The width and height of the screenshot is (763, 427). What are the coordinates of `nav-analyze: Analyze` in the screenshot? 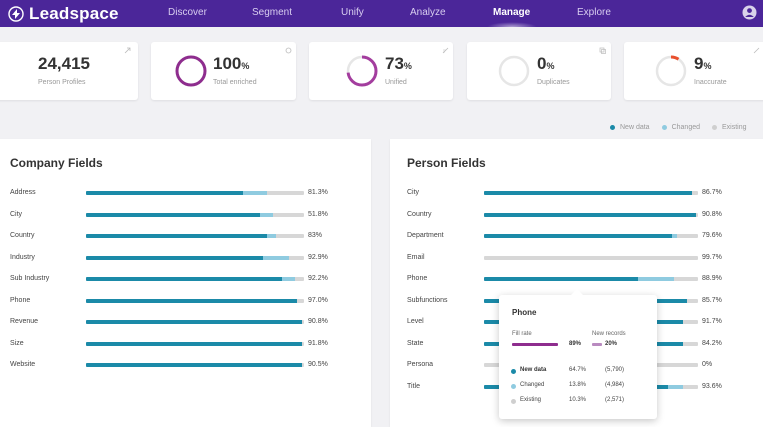 It's located at (428, 12).